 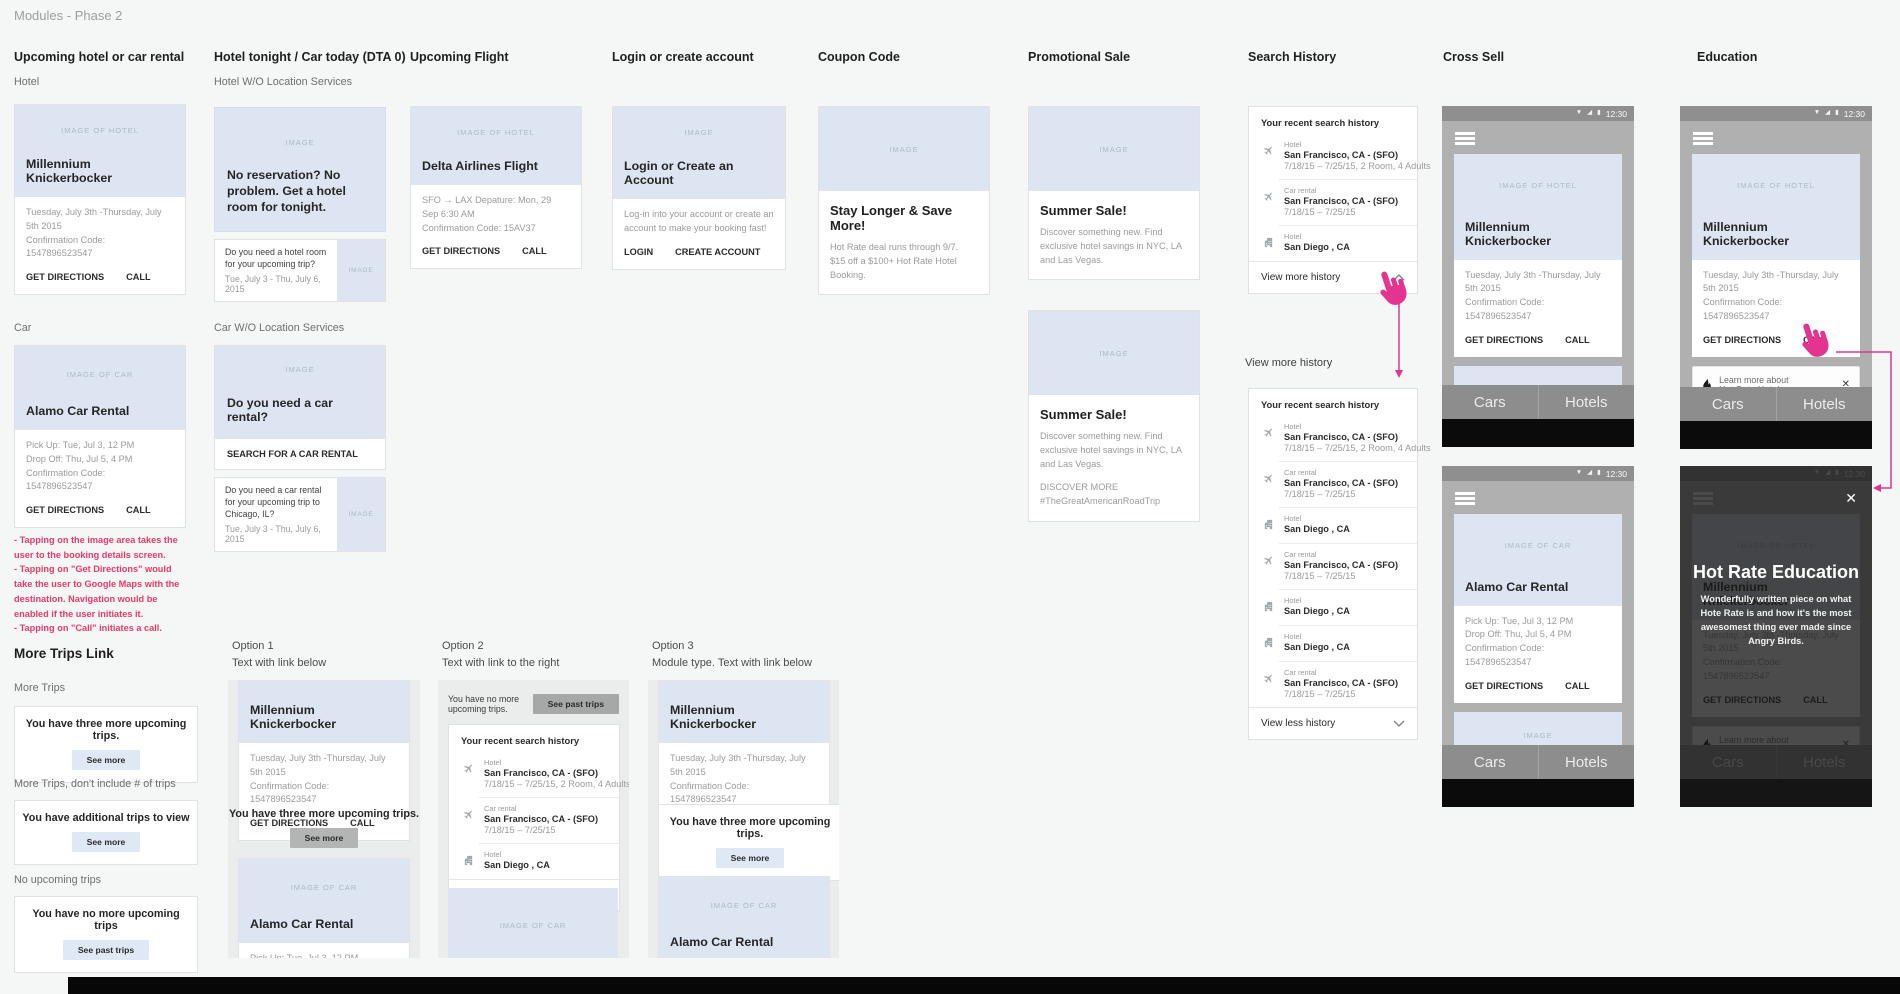 What do you see at coordinates (1727, 57) in the screenshot?
I see `section-education: Education` at bounding box center [1727, 57].